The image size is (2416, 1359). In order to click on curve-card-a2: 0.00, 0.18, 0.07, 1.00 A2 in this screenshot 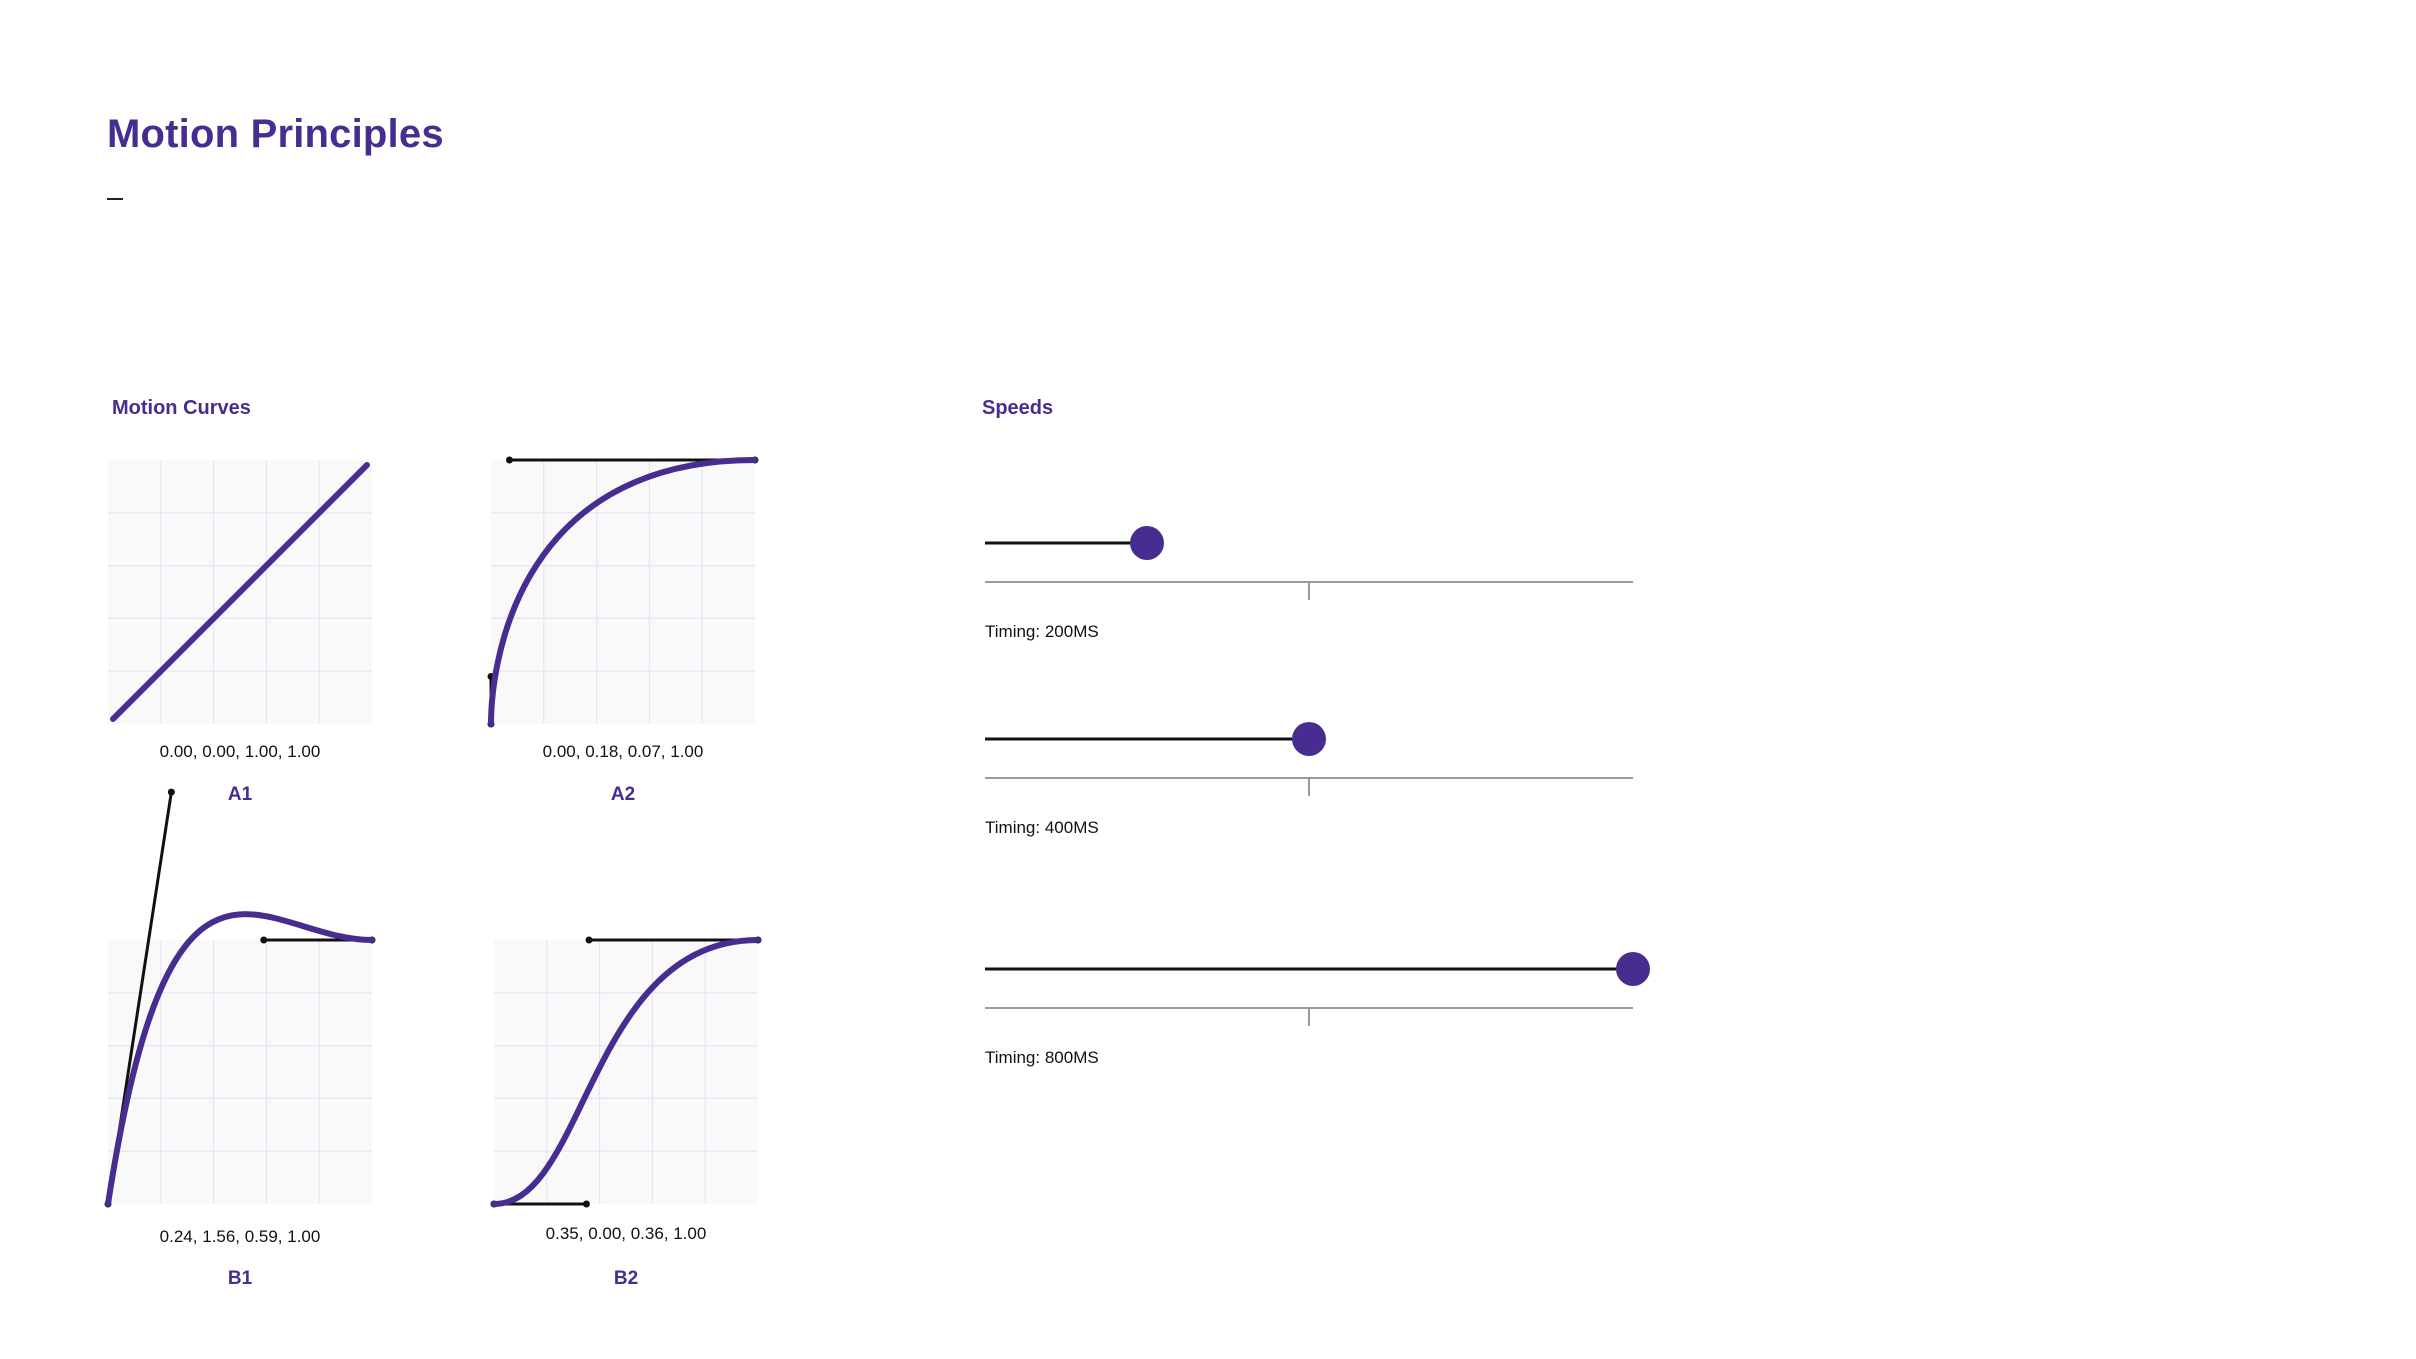, I will do `click(623, 635)`.